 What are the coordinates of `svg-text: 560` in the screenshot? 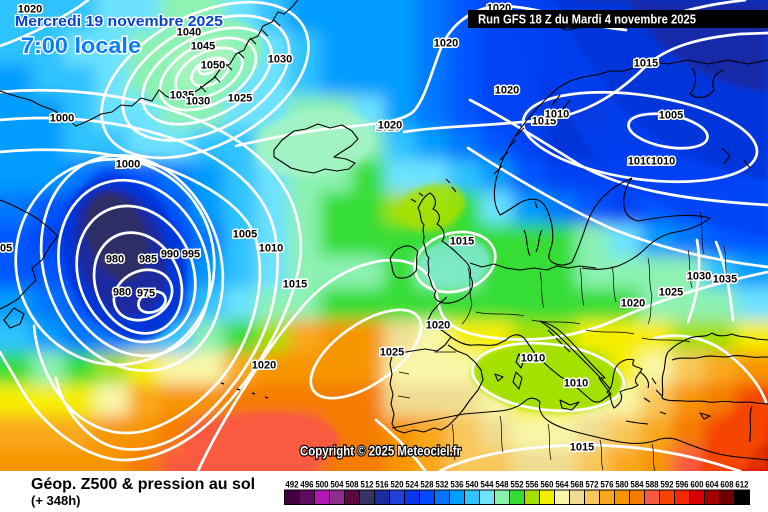 It's located at (546, 485).